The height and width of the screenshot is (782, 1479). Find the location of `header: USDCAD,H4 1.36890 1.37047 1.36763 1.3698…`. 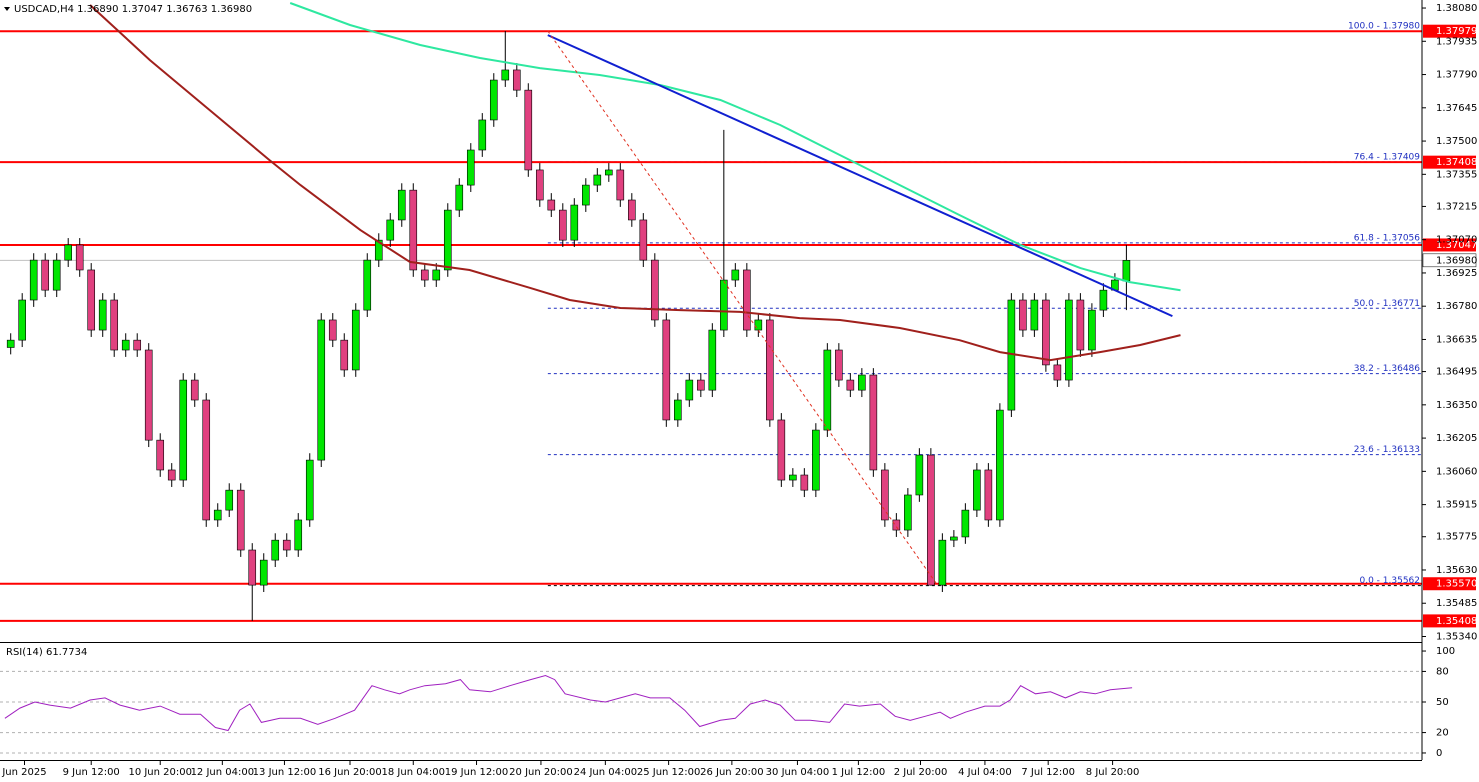

header: USDCAD,H4 1.36890 1.37047 1.36763 1.3698… is located at coordinates (133, 9).